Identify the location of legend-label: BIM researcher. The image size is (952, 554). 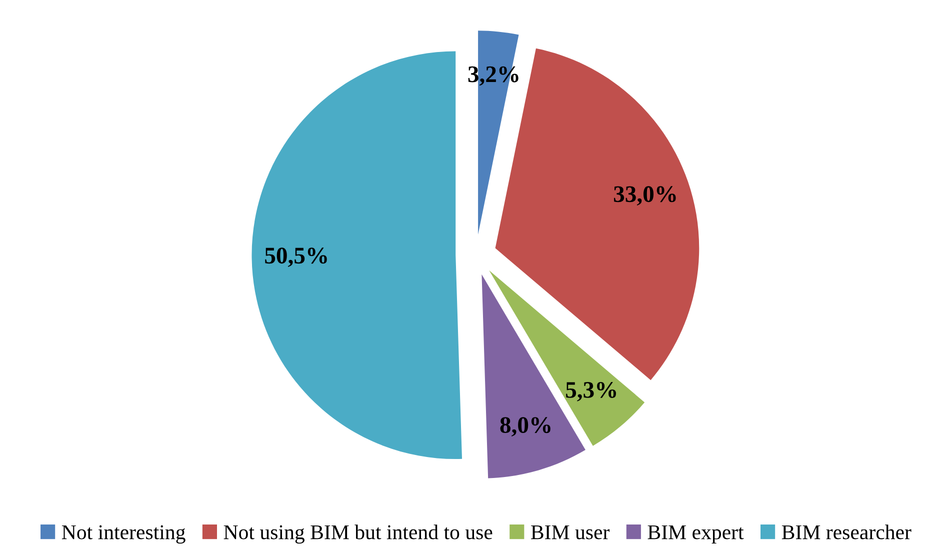
(847, 532).